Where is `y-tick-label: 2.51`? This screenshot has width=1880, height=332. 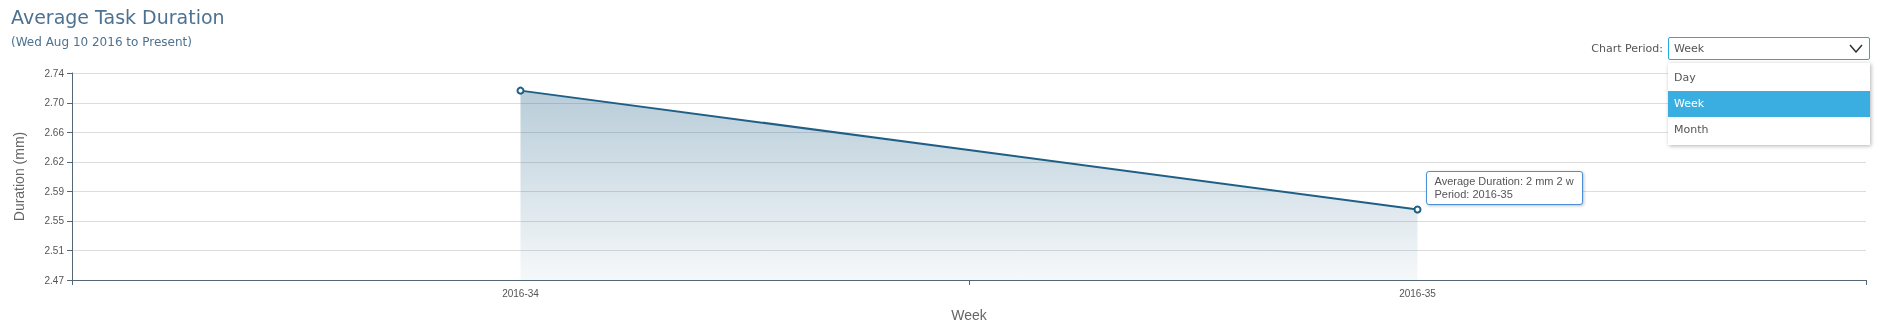 y-tick-label: 2.51 is located at coordinates (54, 250).